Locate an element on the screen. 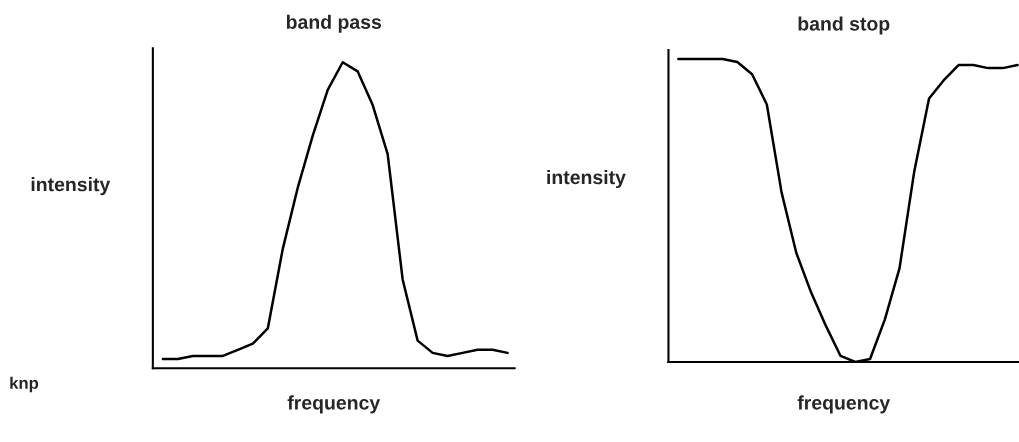 The image size is (1019, 442). chart-title: band pass is located at coordinates (334, 23).